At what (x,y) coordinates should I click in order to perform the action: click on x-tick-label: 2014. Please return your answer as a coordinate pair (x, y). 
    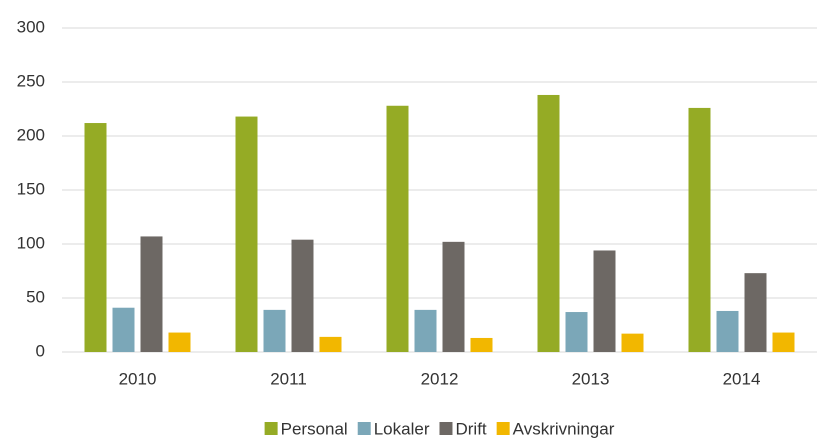
    Looking at the image, I should click on (742, 378).